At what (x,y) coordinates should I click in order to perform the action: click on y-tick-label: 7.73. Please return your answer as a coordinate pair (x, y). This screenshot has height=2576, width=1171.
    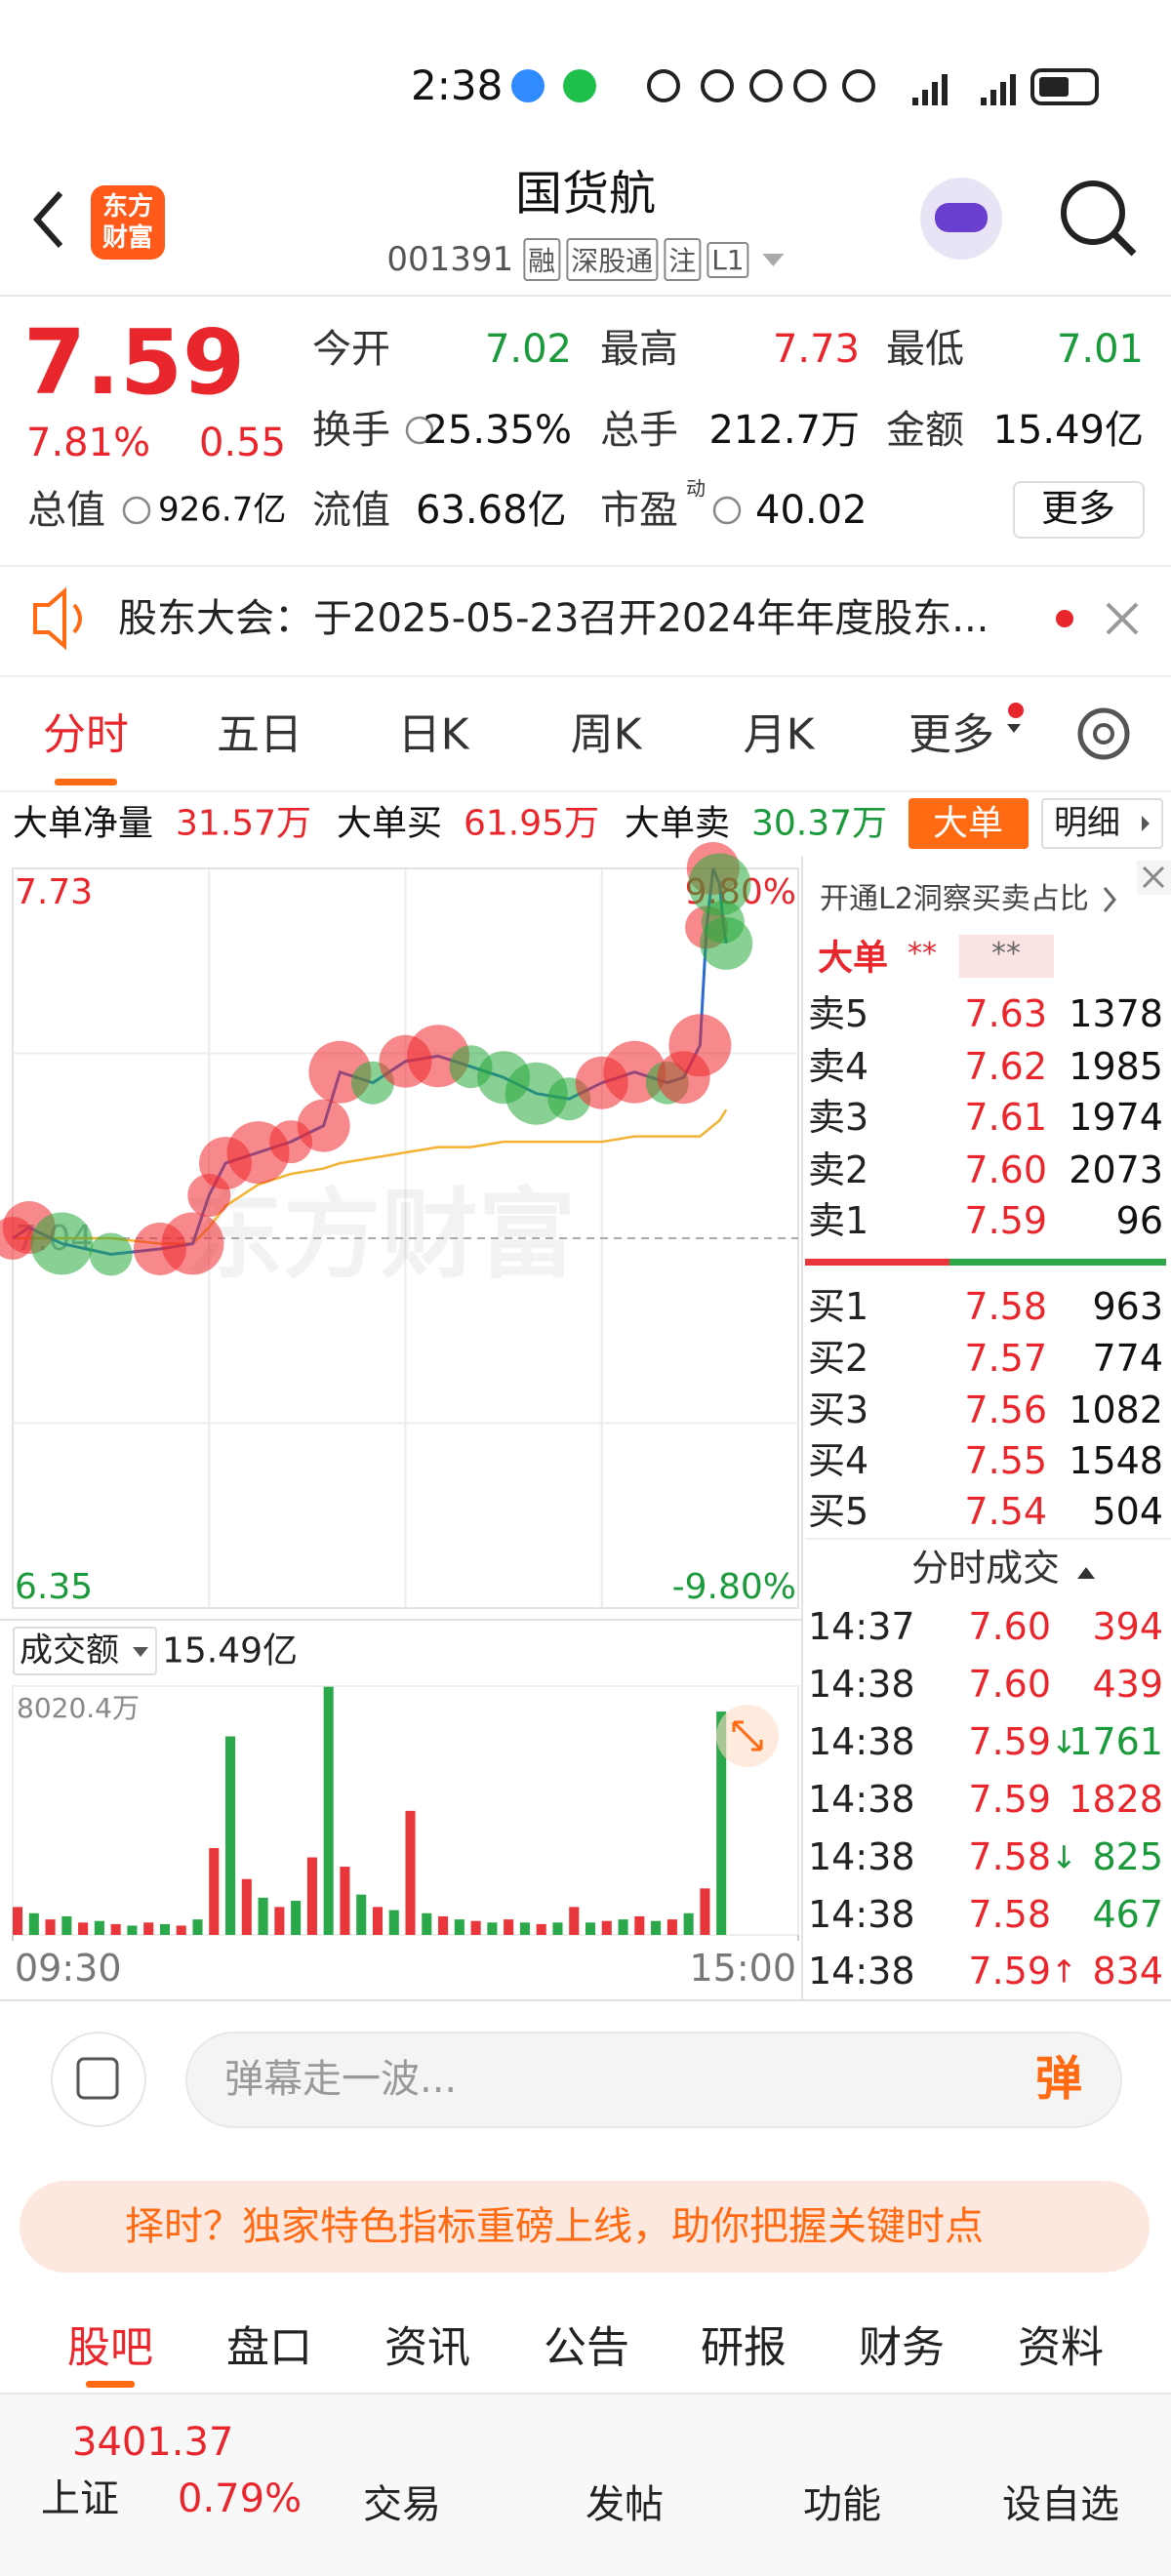
    Looking at the image, I should click on (54, 892).